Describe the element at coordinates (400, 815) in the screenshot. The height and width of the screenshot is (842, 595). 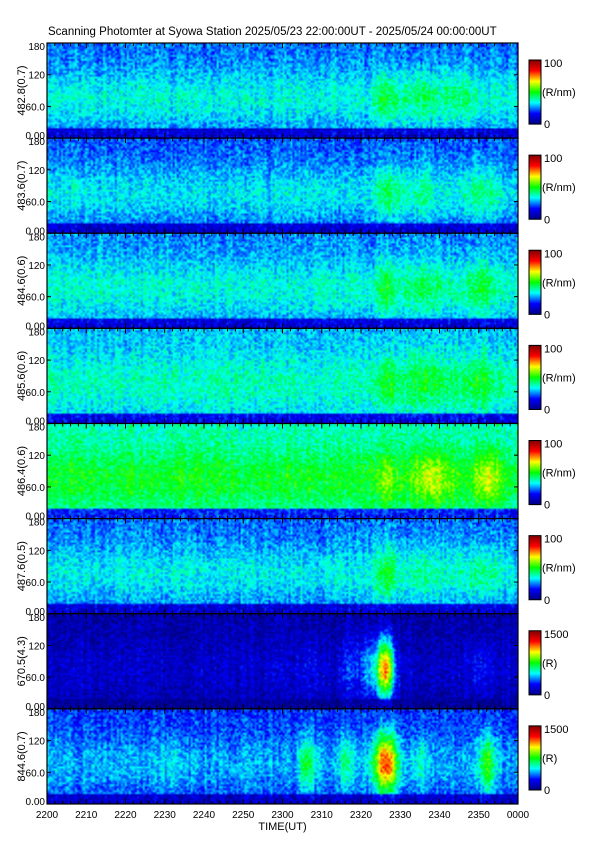
I see `x-tick-label: 2330` at that location.